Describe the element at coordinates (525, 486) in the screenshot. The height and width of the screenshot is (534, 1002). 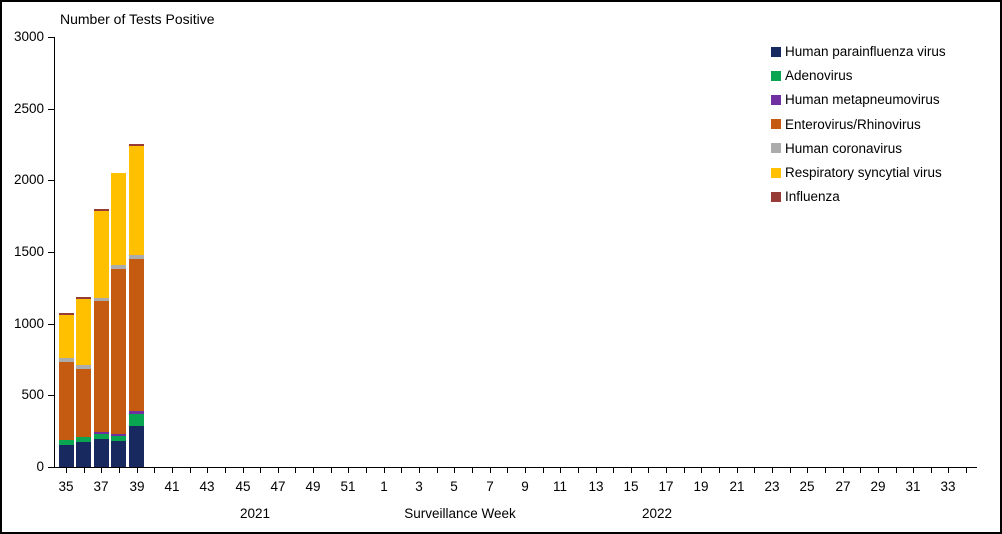
I see `x-tick-label: 9` at that location.